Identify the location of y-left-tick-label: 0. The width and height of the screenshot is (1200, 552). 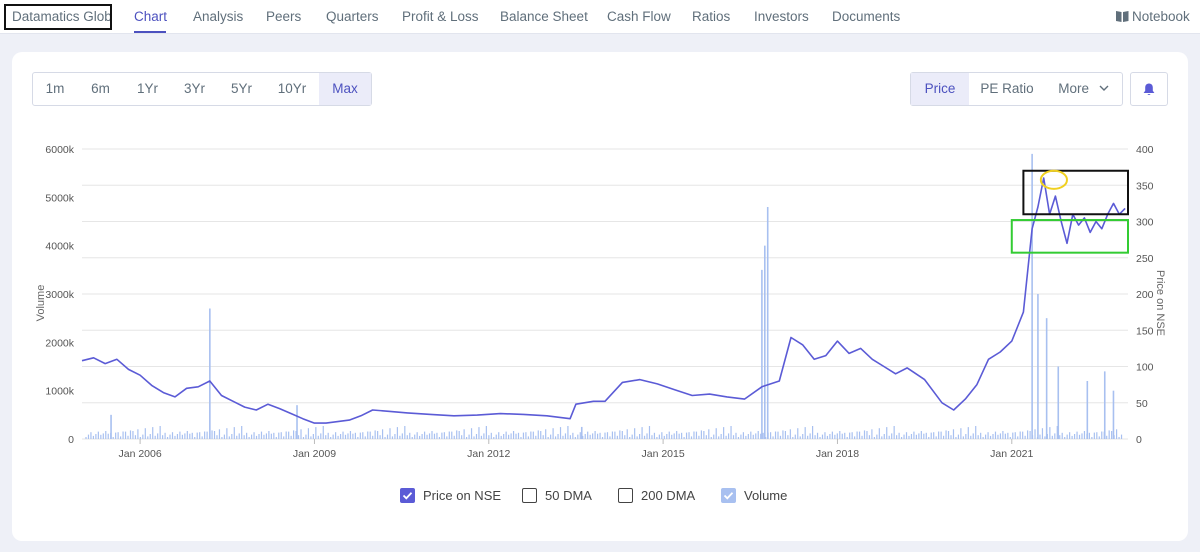
(71, 440).